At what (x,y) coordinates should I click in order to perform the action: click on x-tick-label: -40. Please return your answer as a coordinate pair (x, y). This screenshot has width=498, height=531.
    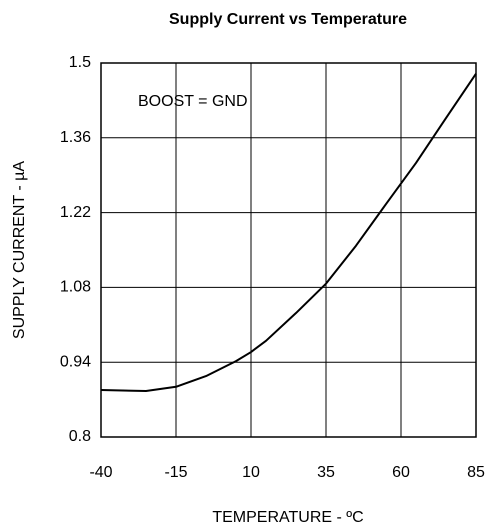
    Looking at the image, I should click on (100, 472).